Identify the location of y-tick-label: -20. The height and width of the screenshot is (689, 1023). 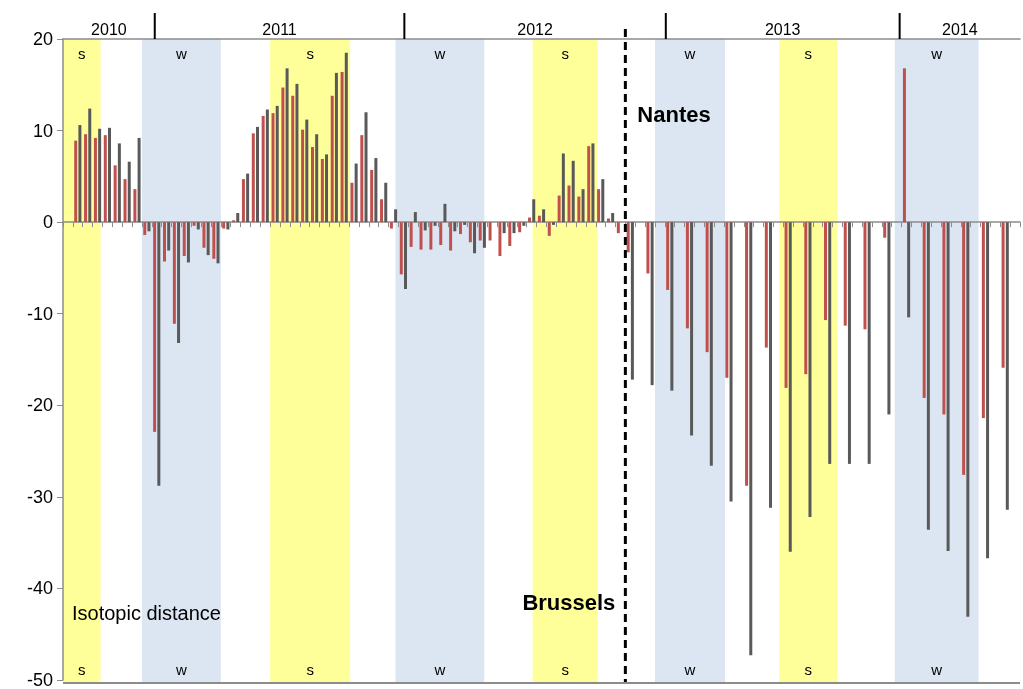
(39, 405).